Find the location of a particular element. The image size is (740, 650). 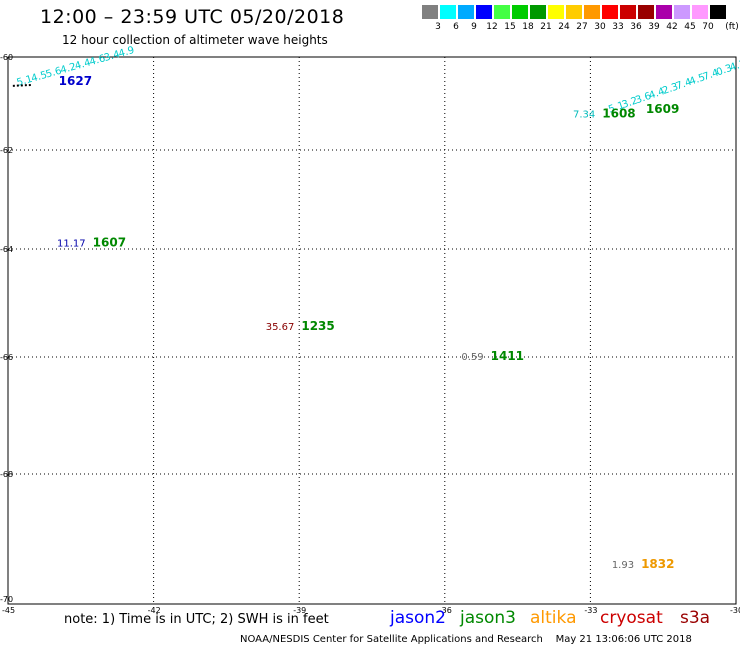

track-value-label: 4.1 is located at coordinates (734, 66).